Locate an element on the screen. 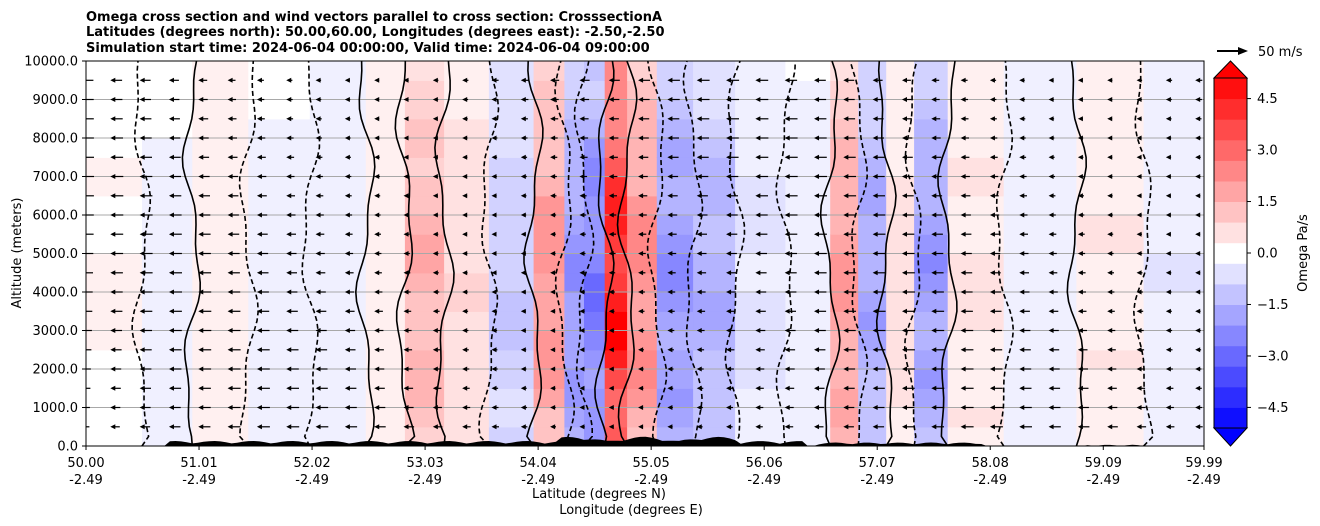 This screenshot has height=526, width=1320. colorbar-tick-label: 1.5 is located at coordinates (1267, 202).